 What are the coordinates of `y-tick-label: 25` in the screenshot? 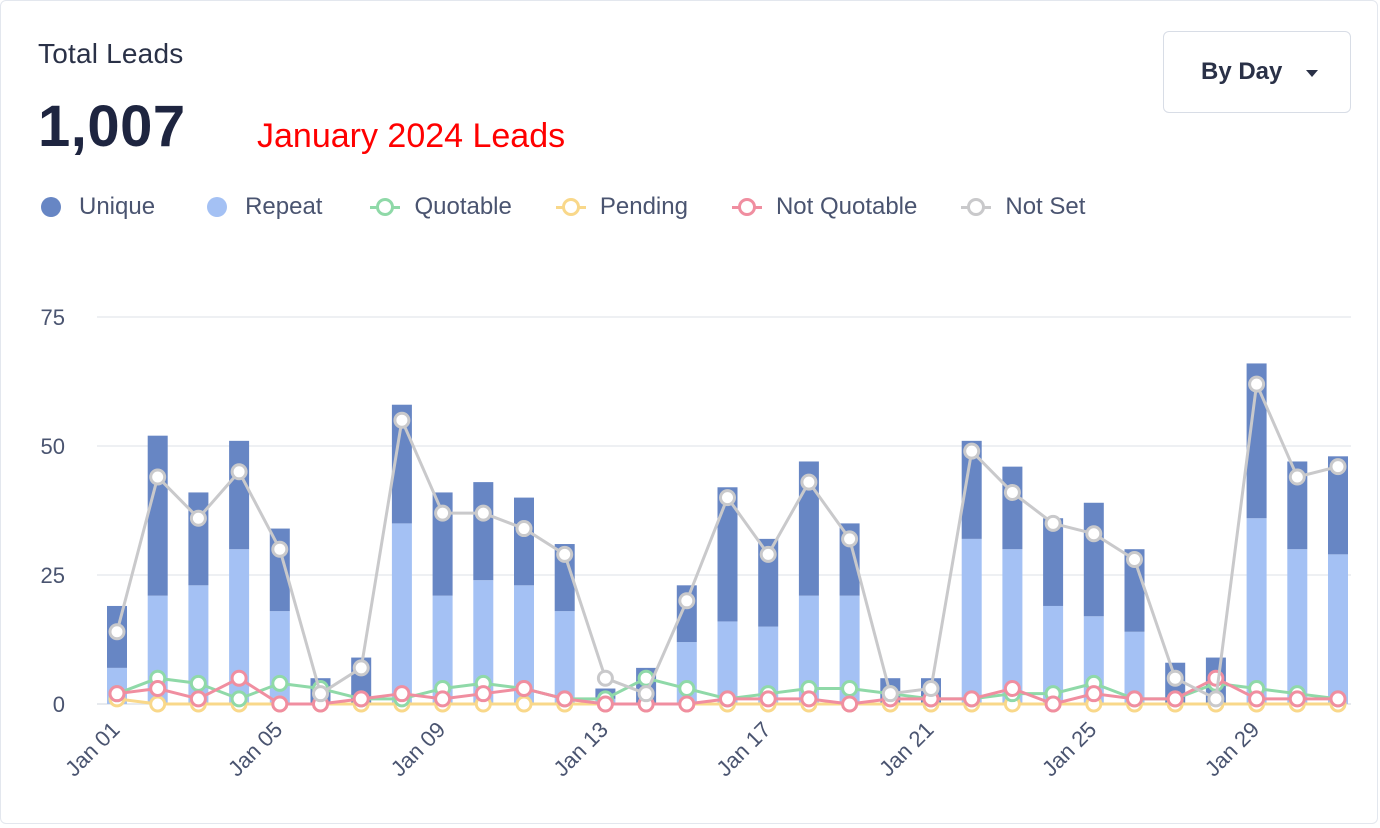 It's located at (53, 575).